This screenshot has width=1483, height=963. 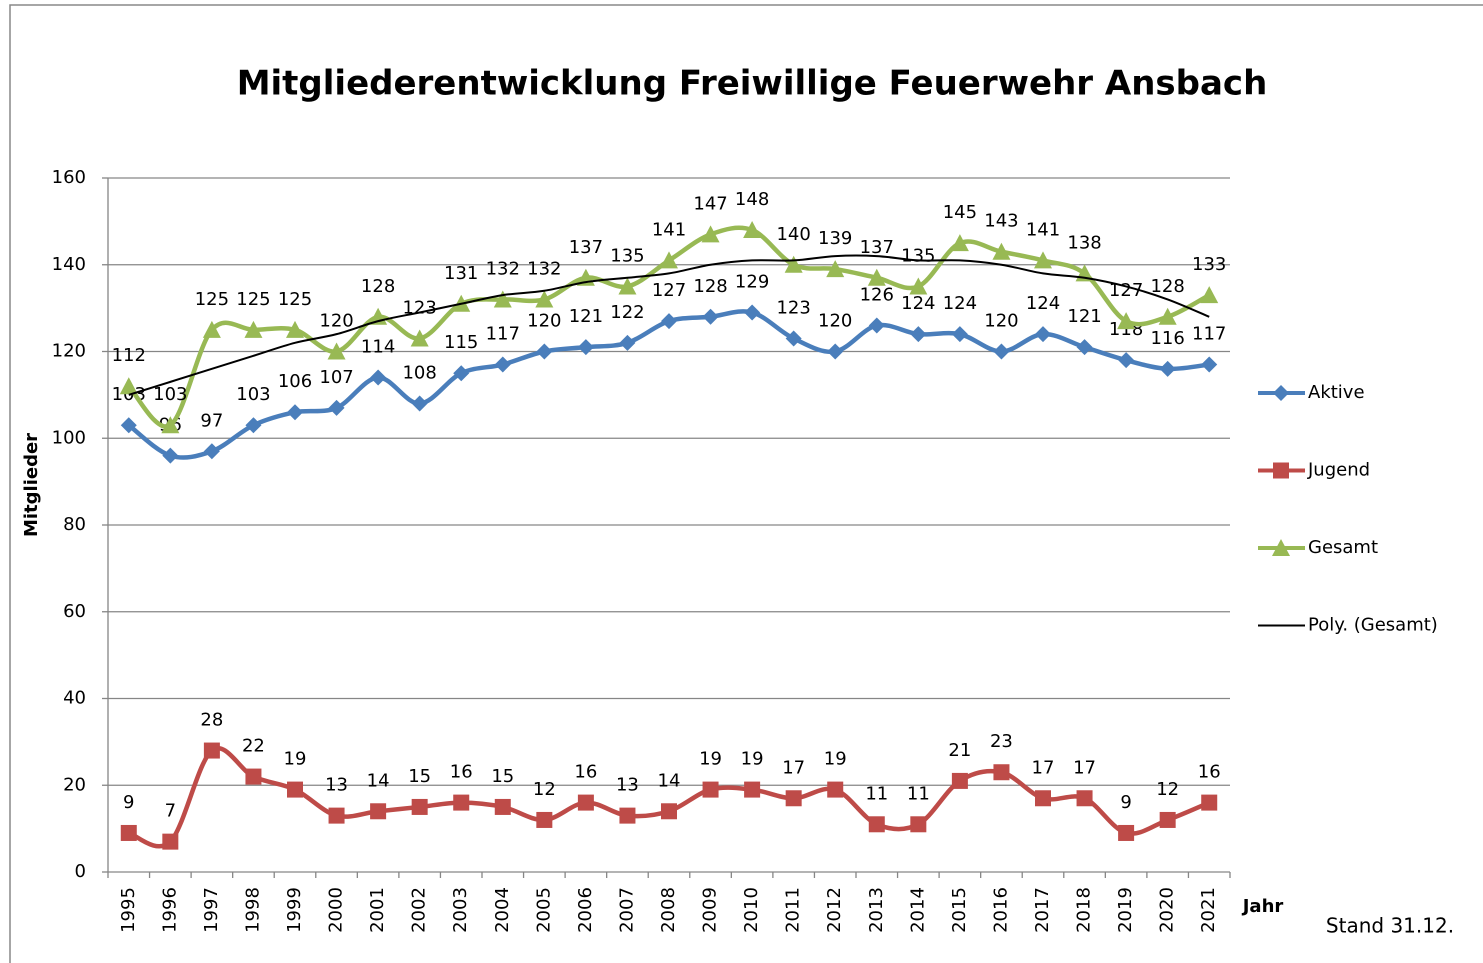 What do you see at coordinates (336, 910) in the screenshot?
I see `x-tick-label: 2000` at bounding box center [336, 910].